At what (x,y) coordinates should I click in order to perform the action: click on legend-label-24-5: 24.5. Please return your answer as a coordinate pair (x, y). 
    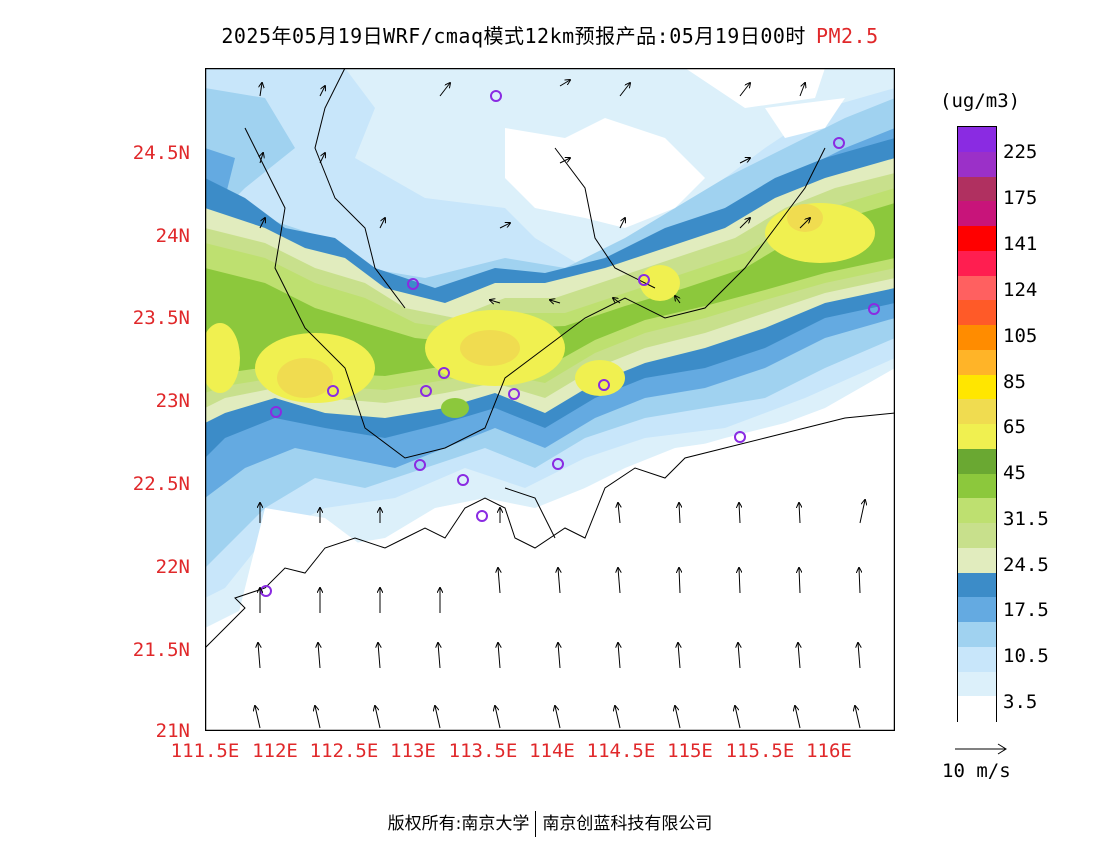
    Looking at the image, I should click on (1026, 565).